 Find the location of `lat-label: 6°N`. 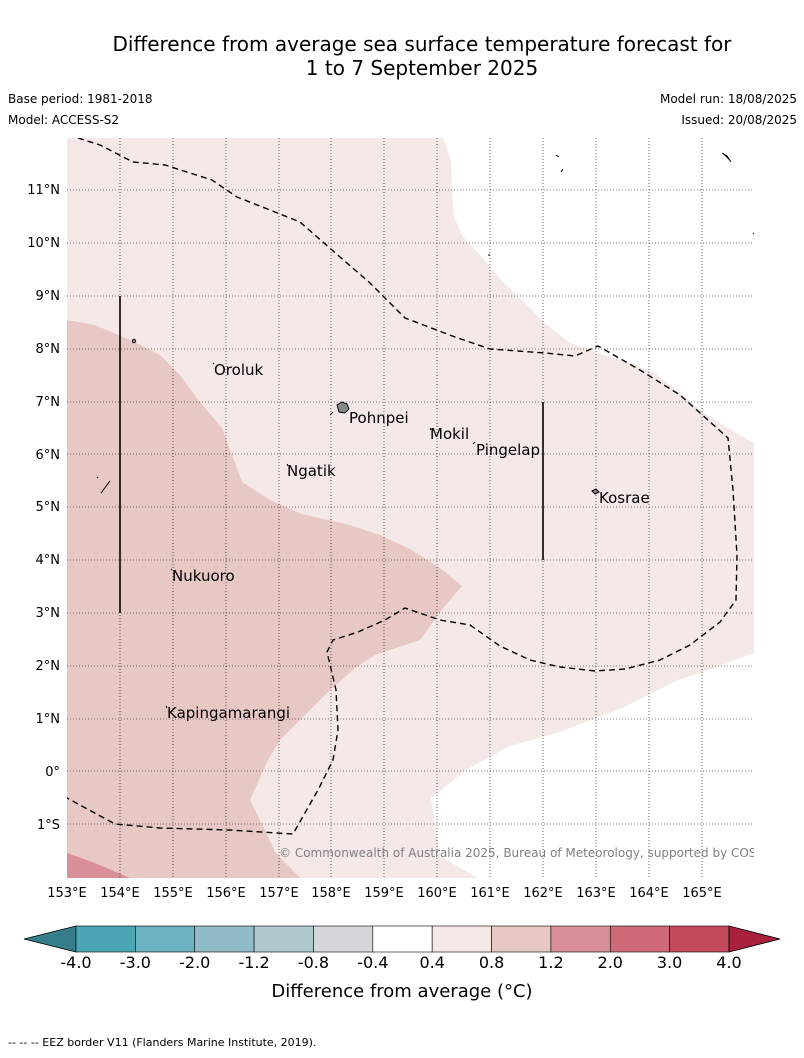

lat-label: 6°N is located at coordinates (48, 455).